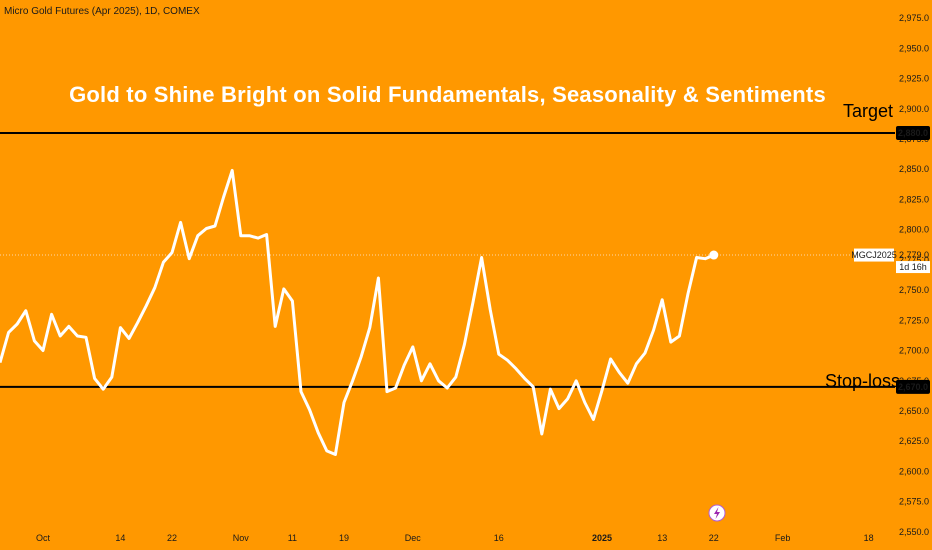  I want to click on y-tick-label: 2,800.0, so click(914, 230).